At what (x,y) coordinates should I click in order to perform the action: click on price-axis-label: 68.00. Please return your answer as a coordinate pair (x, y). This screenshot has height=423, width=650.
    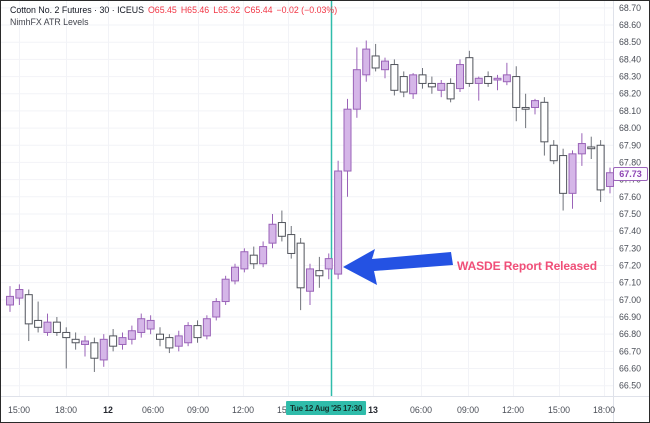
    Looking at the image, I should click on (630, 128).